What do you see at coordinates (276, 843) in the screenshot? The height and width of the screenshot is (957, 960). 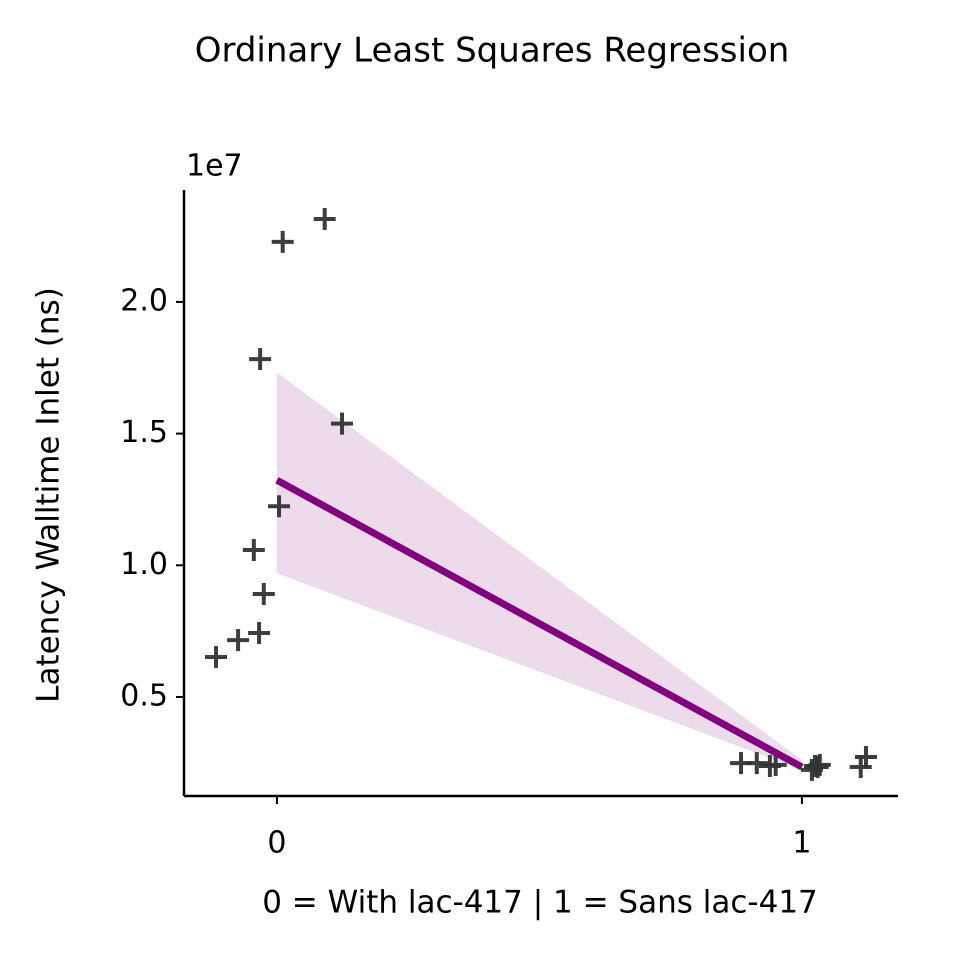 I see `x-tick-label: 0` at bounding box center [276, 843].